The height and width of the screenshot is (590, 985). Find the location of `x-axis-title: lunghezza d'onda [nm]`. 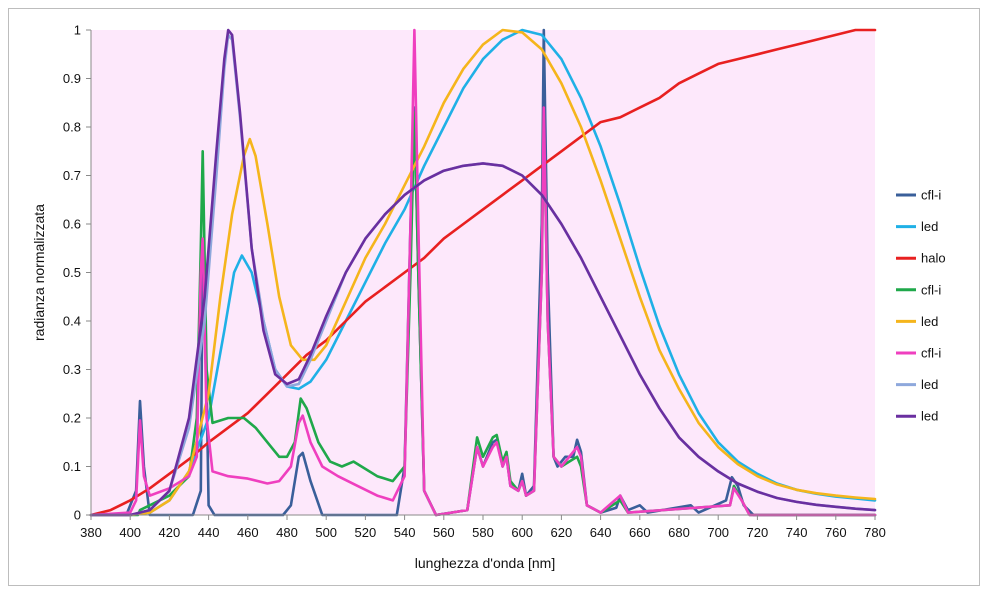

x-axis-title: lunghezza d'onda [nm] is located at coordinates (485, 563).